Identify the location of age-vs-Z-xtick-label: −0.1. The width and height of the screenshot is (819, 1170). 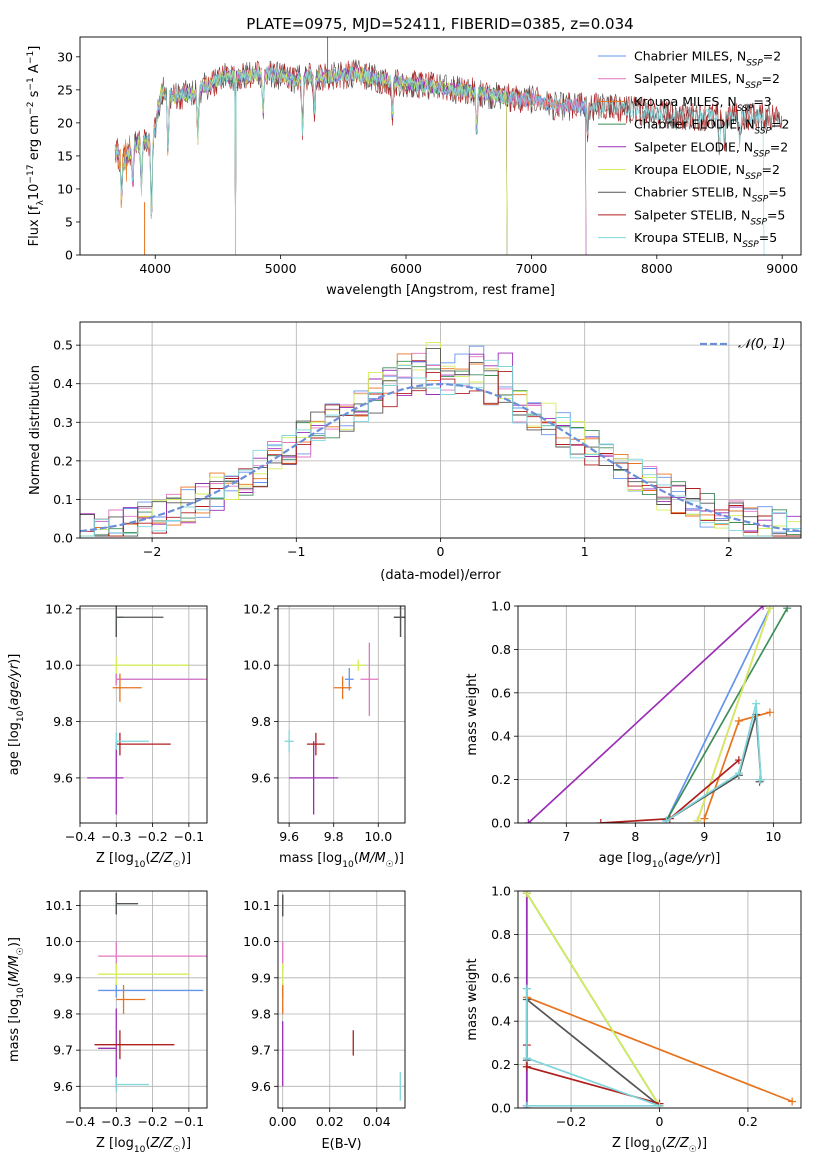
(189, 836).